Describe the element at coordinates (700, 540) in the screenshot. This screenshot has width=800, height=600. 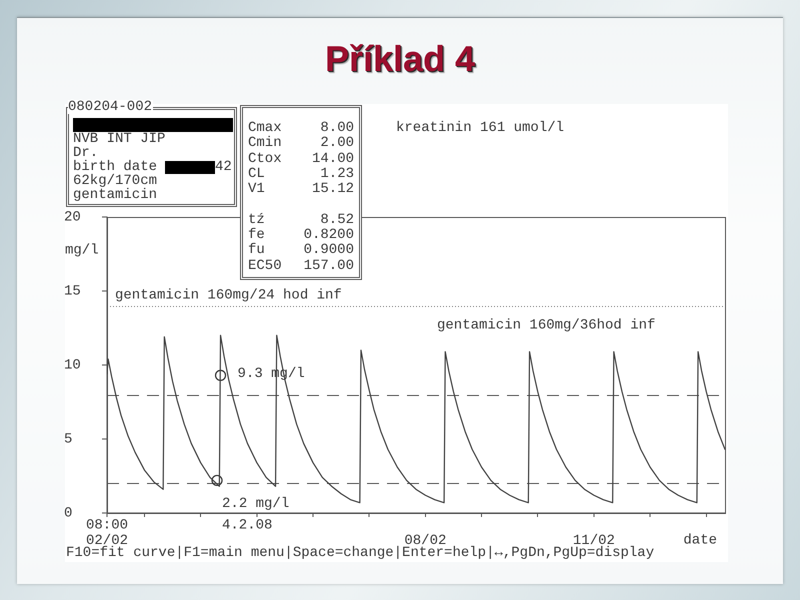
I see `x-axis-title: date` at that location.